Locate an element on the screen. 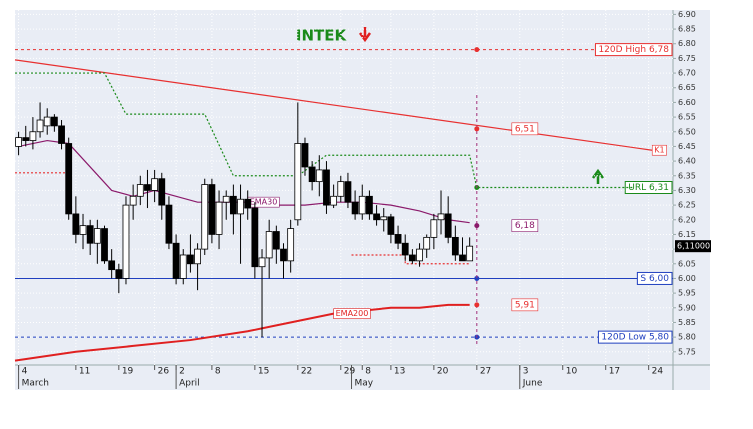 The height and width of the screenshot is (429, 753). x-tick-label: 15 is located at coordinates (263, 372).